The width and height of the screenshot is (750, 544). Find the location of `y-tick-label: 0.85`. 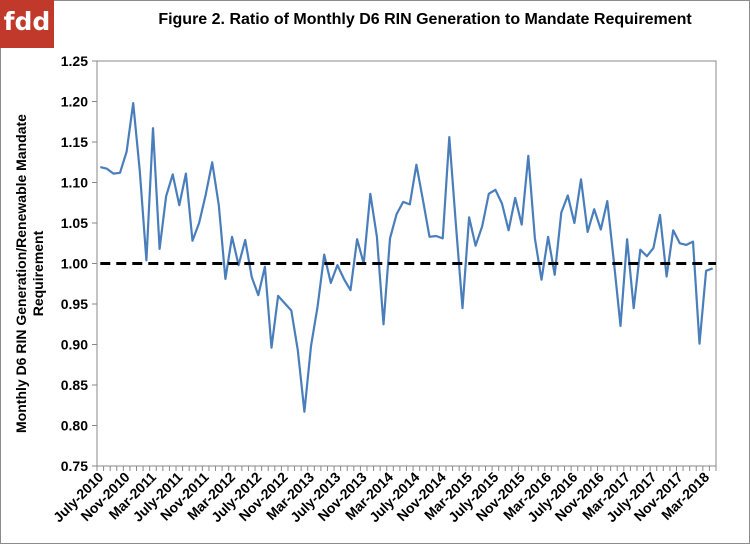

y-tick-label: 0.85 is located at coordinates (74, 385).